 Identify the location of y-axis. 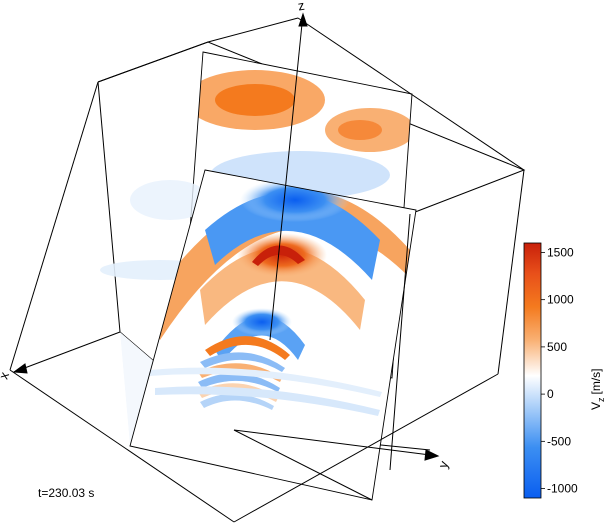
(336, 445).